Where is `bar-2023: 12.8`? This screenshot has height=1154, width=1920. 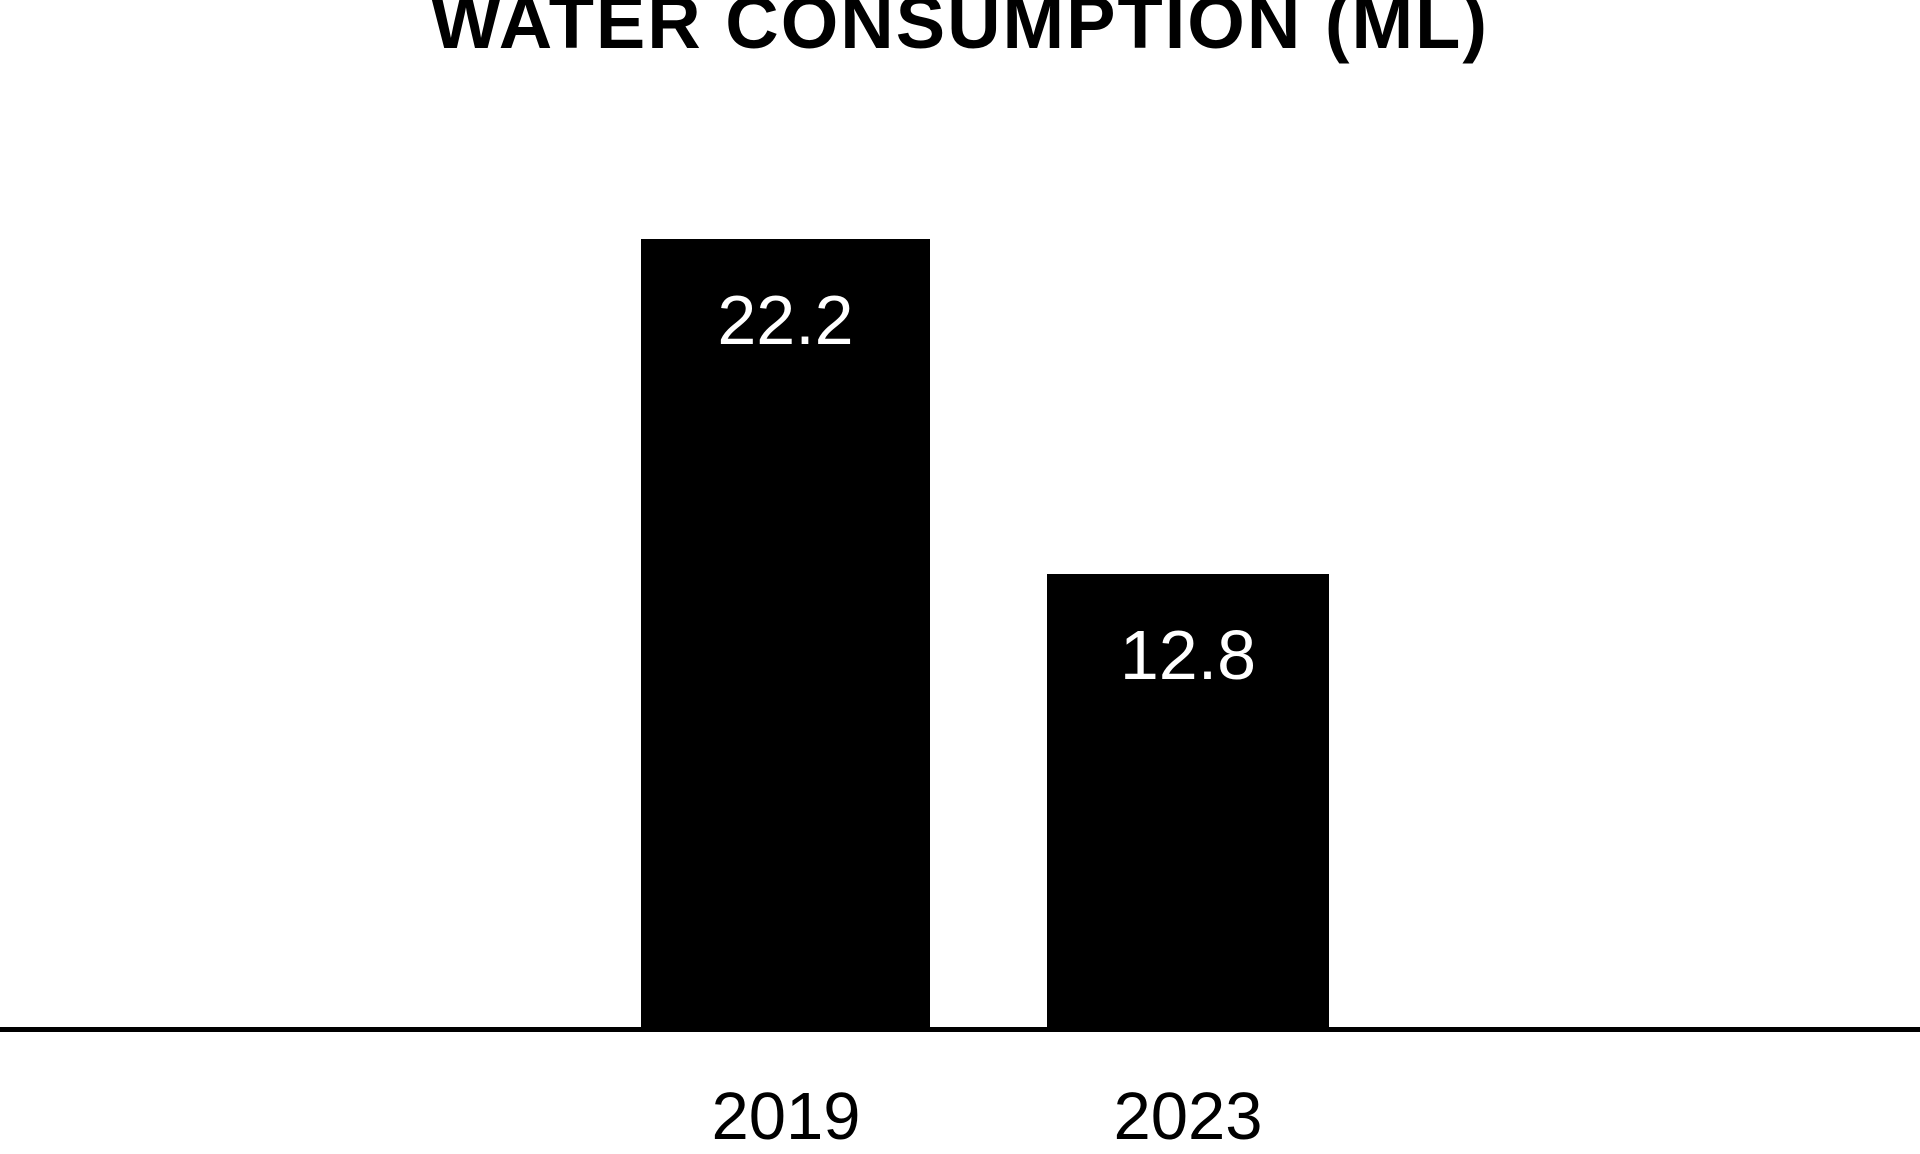 bar-2023: 12.8 is located at coordinates (1188, 802).